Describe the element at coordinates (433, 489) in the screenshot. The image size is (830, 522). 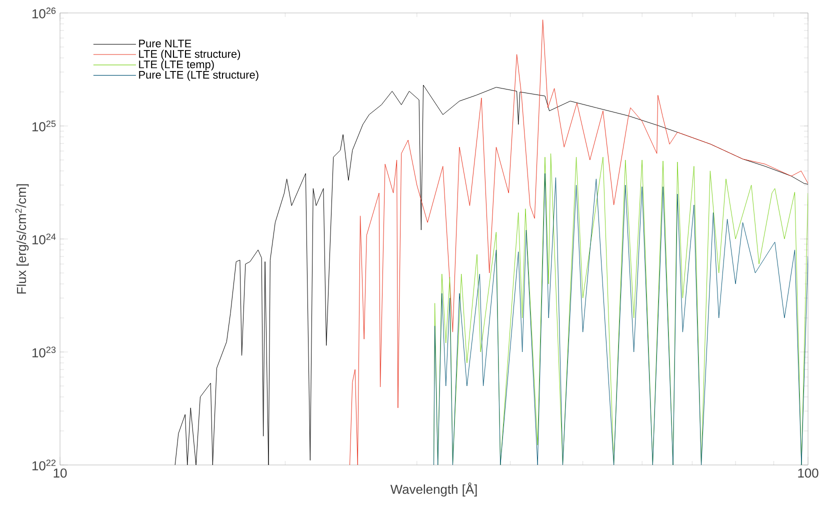
I see `x-axis-title: Wavelength [Å]` at that location.